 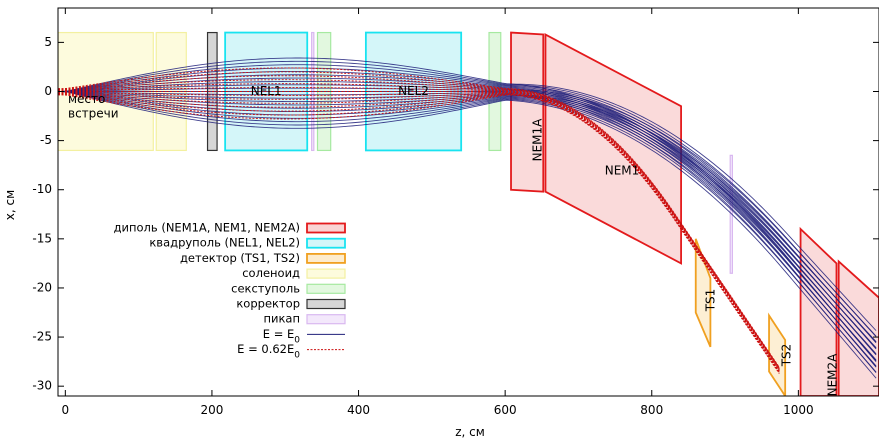 What do you see at coordinates (326, 258) in the screenshot?
I see `legend-swatch-detector` at bounding box center [326, 258].